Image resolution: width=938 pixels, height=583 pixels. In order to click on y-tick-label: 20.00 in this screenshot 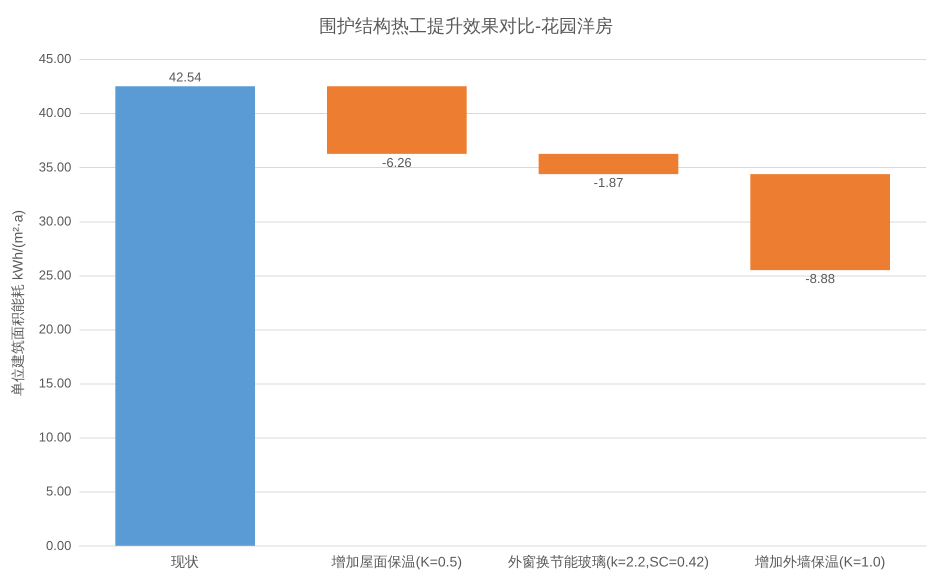, I will do `click(55, 329)`.